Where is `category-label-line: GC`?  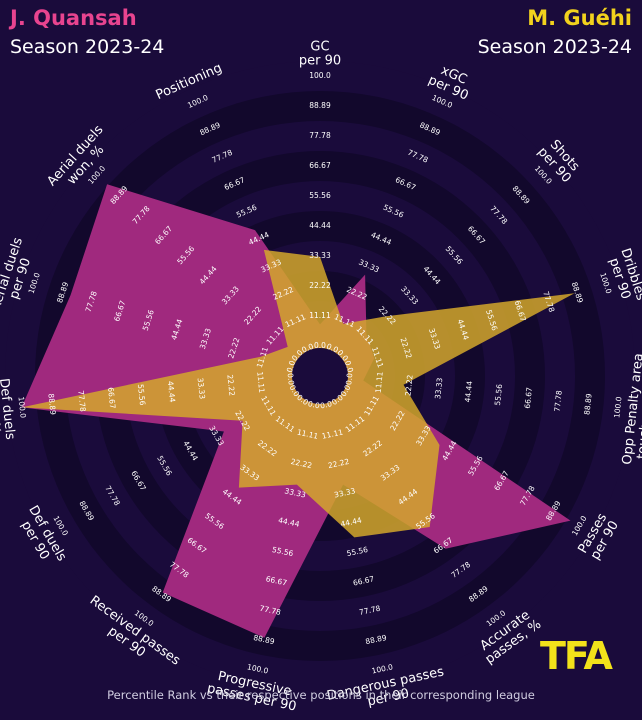
category-label-line: GC is located at coordinates (319, 47).